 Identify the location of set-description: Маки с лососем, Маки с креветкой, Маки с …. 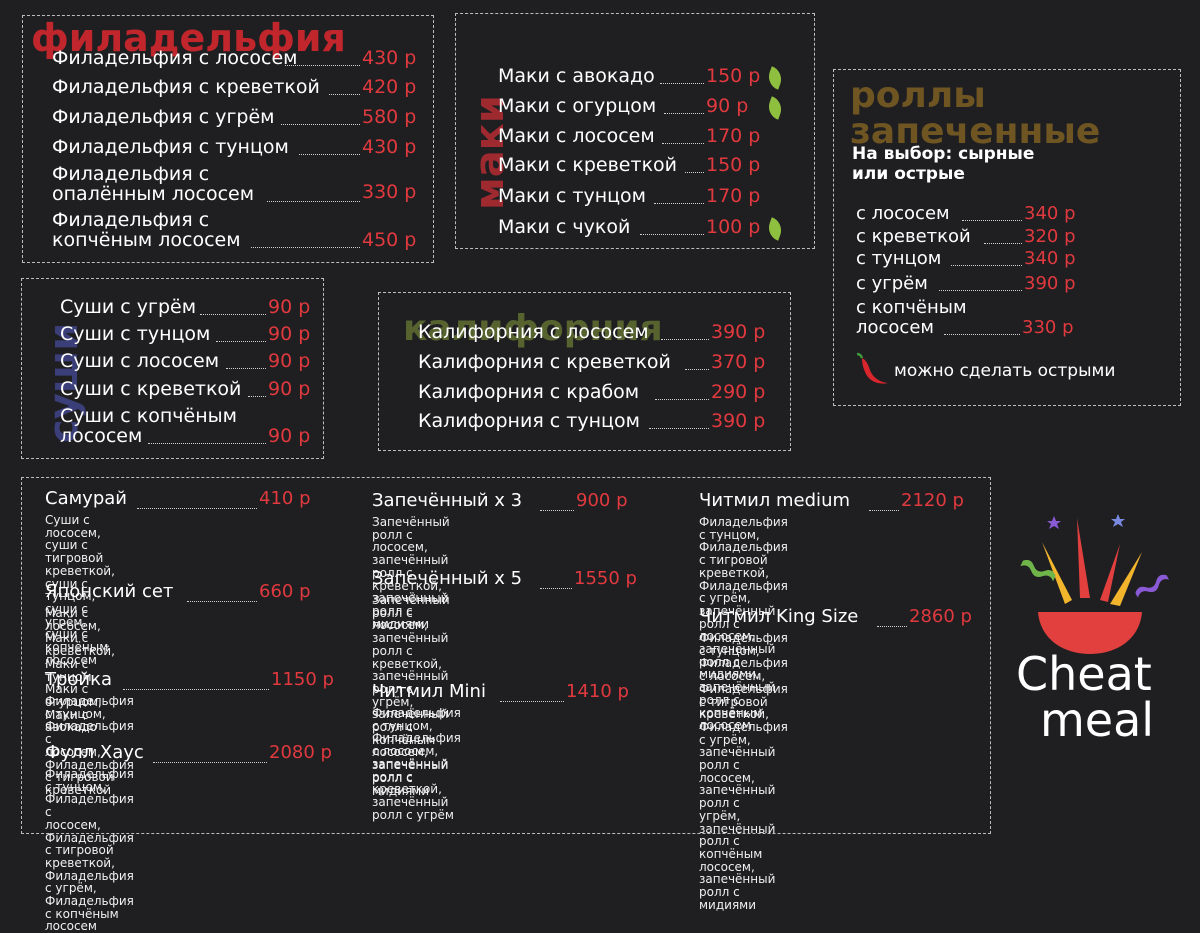
(80, 670).